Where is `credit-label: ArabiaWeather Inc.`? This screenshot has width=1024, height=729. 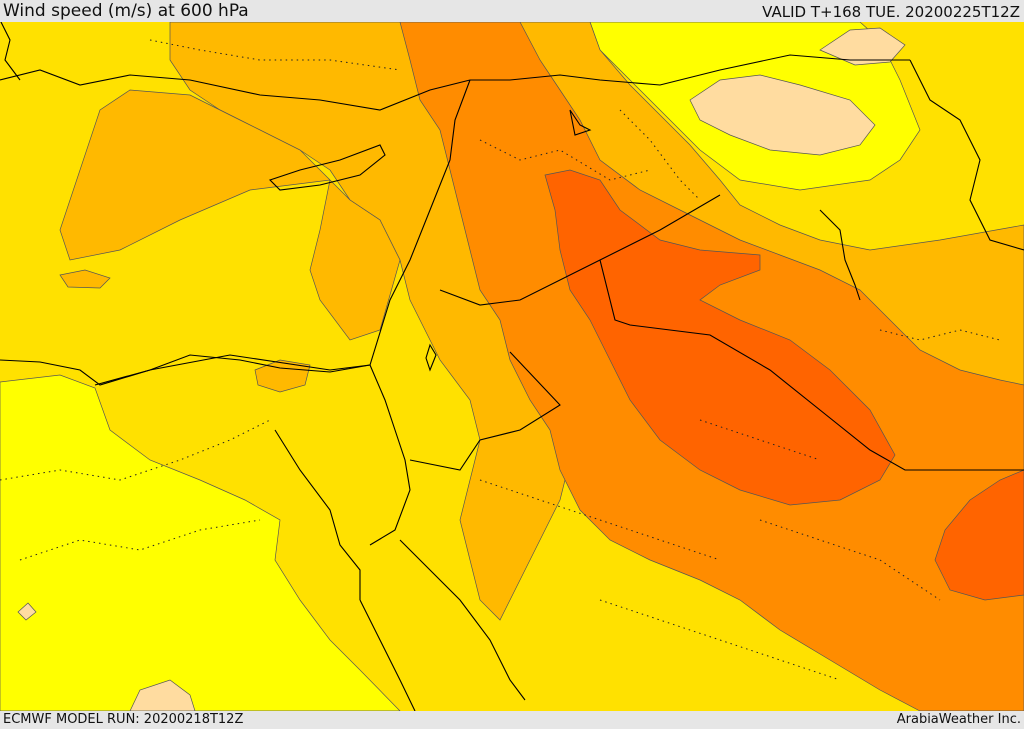 credit-label: ArabiaWeather Inc. is located at coordinates (958, 719).